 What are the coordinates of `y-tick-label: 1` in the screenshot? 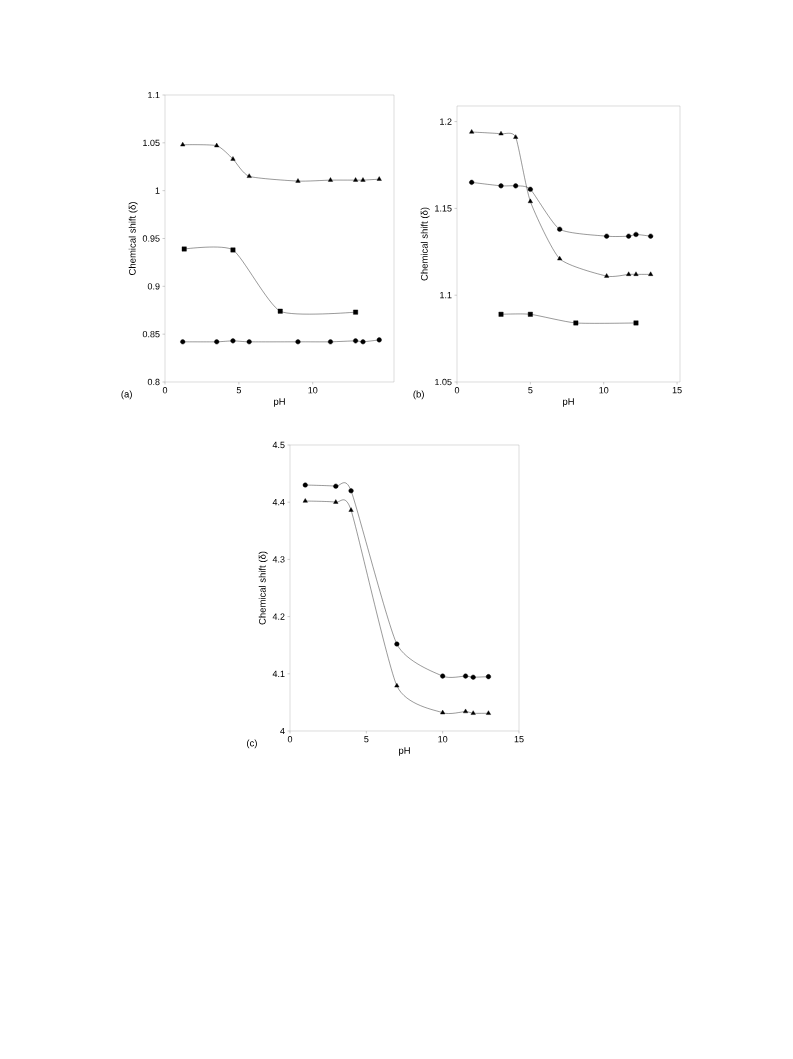 It's located at (157, 190).